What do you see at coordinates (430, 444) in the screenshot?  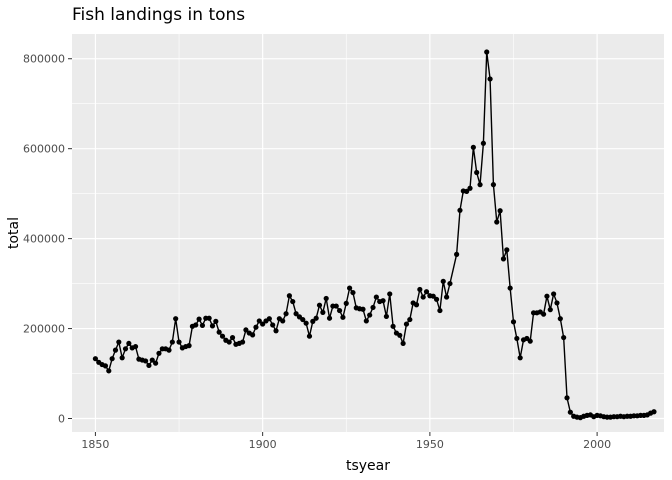 I see `x-tick-label: 1950` at bounding box center [430, 444].